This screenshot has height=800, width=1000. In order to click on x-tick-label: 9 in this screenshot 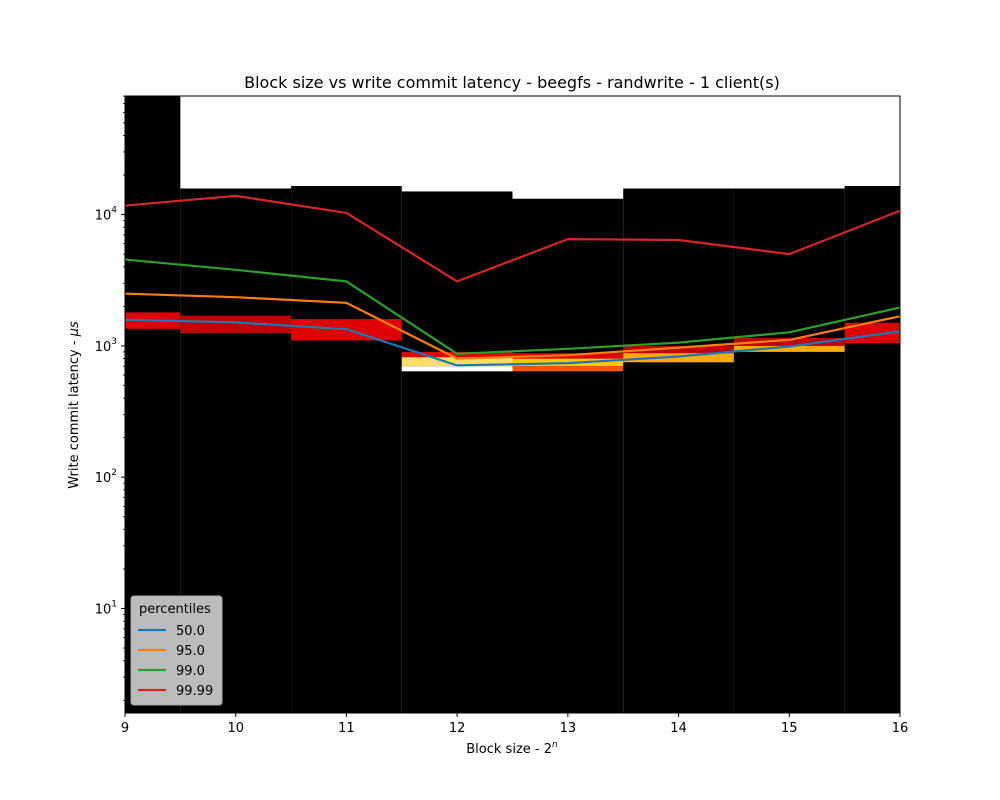, I will do `click(125, 728)`.